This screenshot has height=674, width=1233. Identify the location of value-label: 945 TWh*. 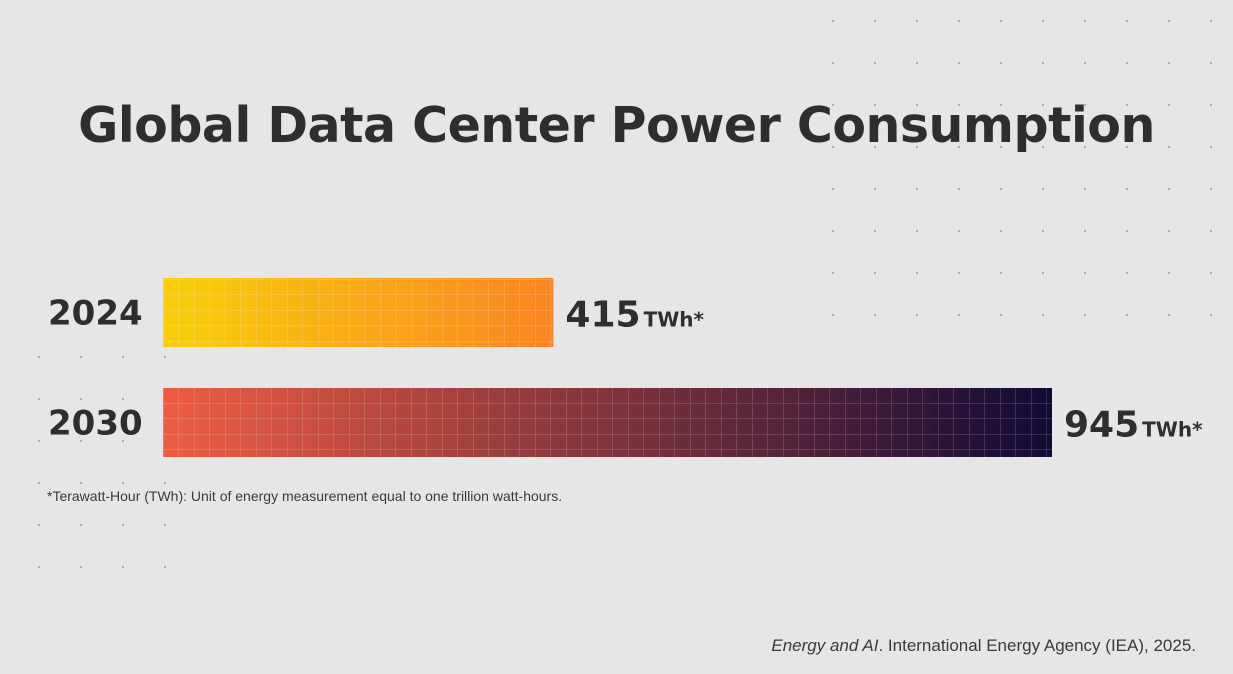
(1133, 425).